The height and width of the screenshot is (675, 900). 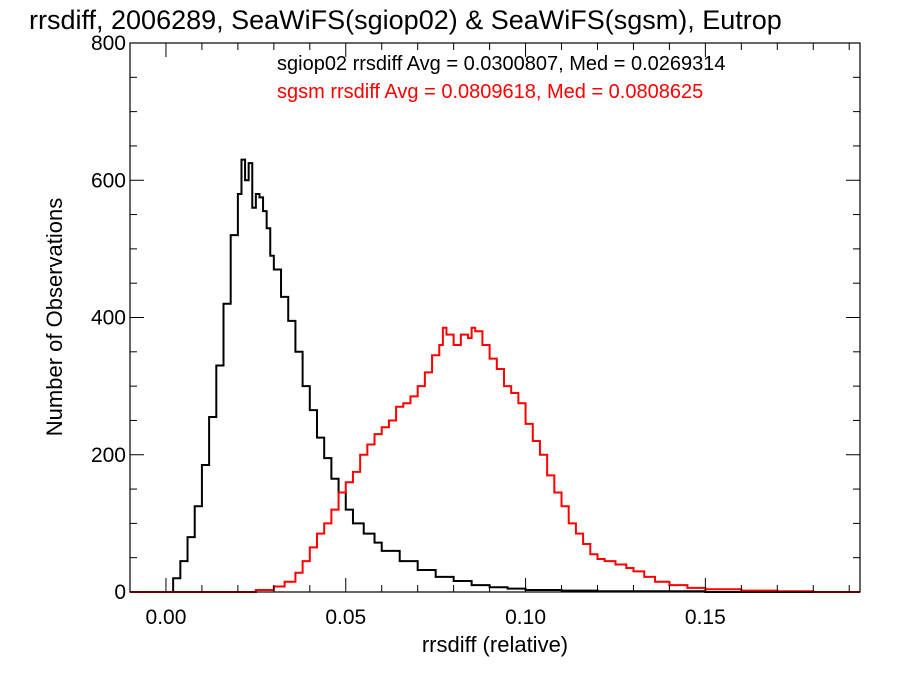 What do you see at coordinates (525, 617) in the screenshot?
I see `x-tick-label: 0.10` at bounding box center [525, 617].